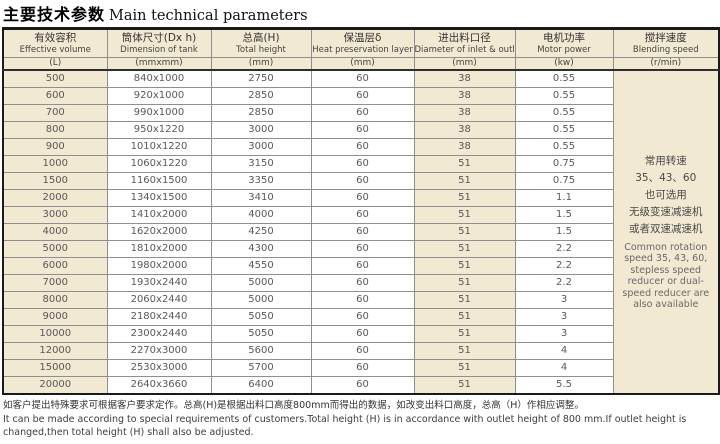 This screenshot has width=720, height=444. Describe the element at coordinates (55, 163) in the screenshot. I see `table-cell: 1000` at that location.